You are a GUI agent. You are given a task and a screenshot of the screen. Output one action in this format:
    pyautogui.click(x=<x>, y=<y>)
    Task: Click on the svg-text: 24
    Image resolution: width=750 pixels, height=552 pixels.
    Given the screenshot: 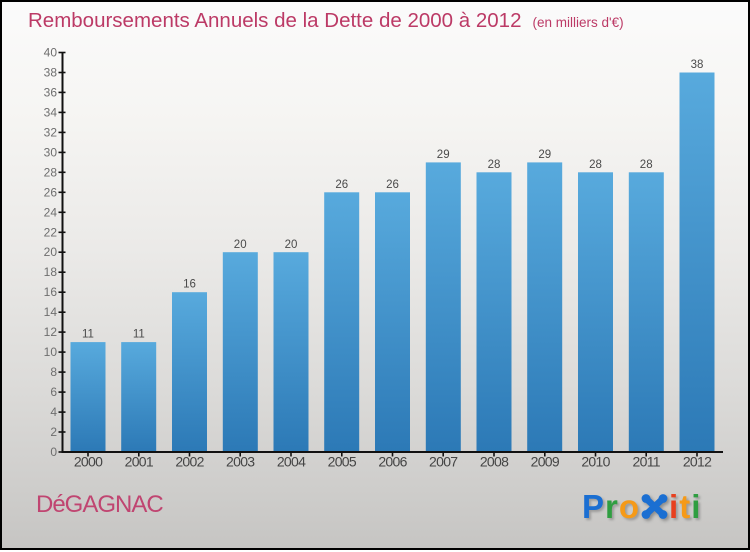 What is the action you would take?
    pyautogui.click(x=51, y=212)
    